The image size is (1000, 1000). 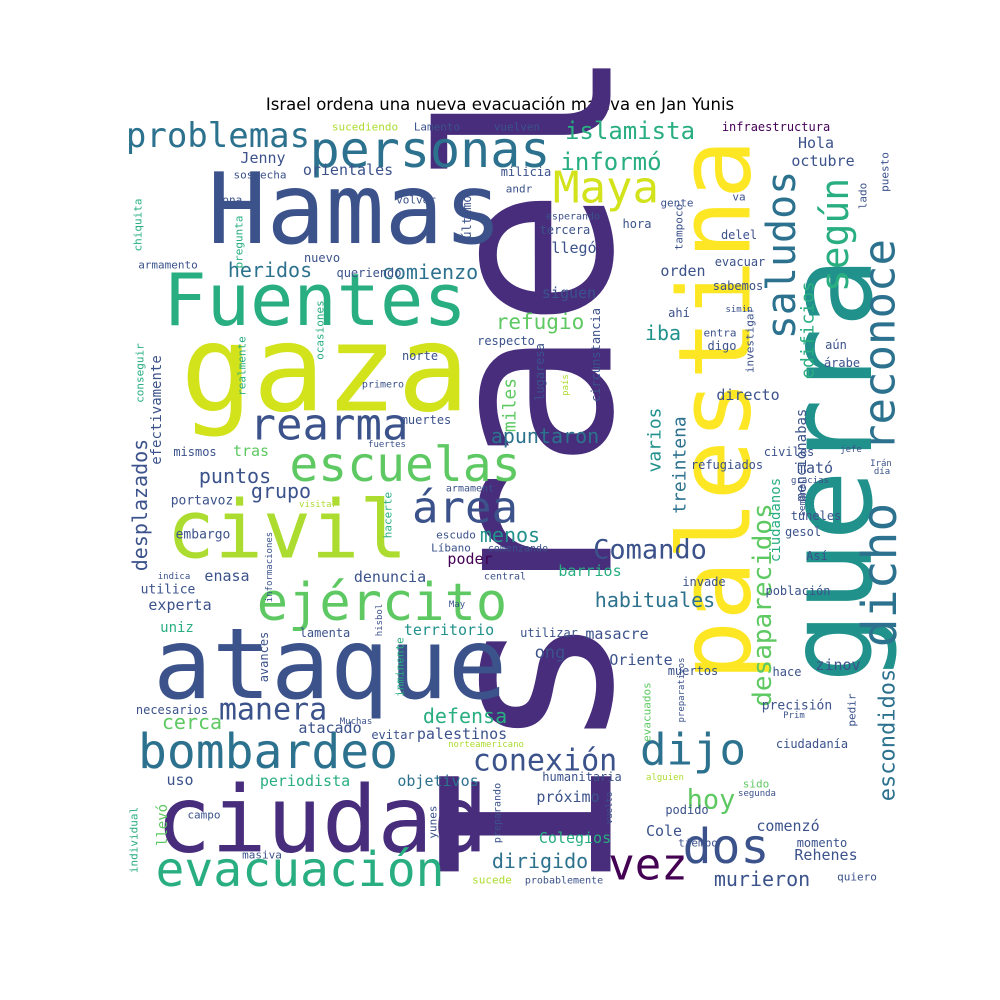 I want to click on word-86: uniz, so click(x=177, y=628).